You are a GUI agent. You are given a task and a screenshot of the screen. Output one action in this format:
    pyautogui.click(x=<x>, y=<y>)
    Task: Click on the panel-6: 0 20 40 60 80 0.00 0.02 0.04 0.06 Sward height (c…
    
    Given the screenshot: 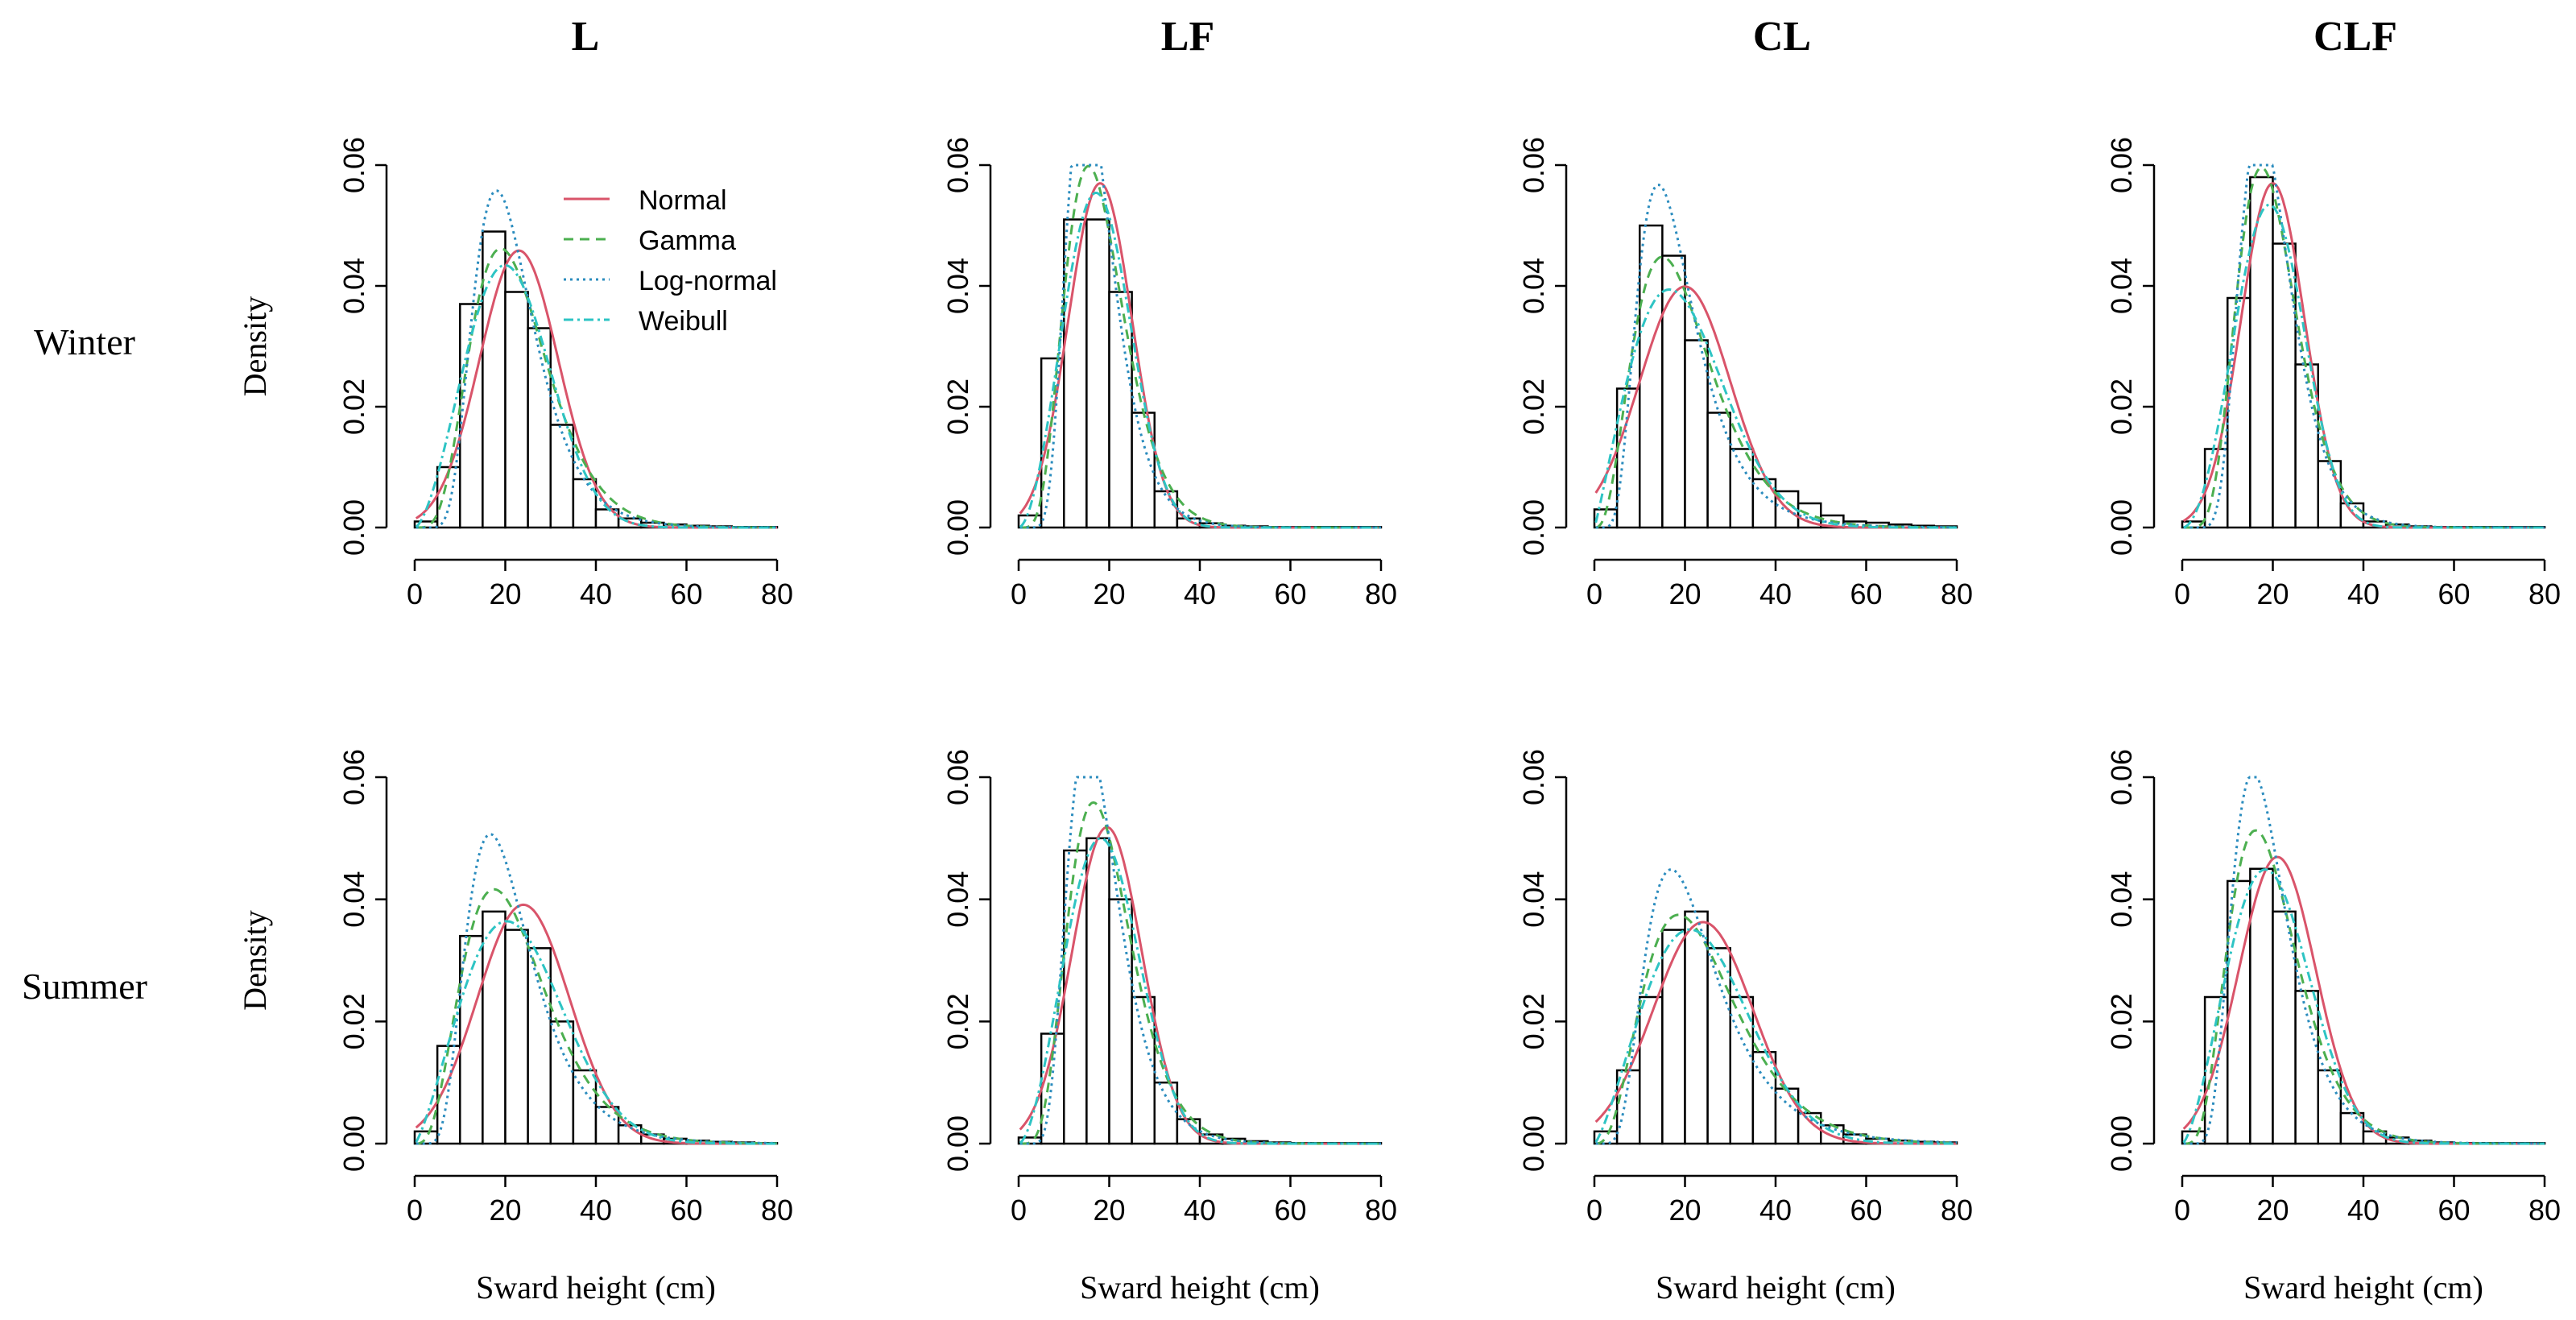 What is the action you would take?
    pyautogui.click(x=1745, y=1027)
    